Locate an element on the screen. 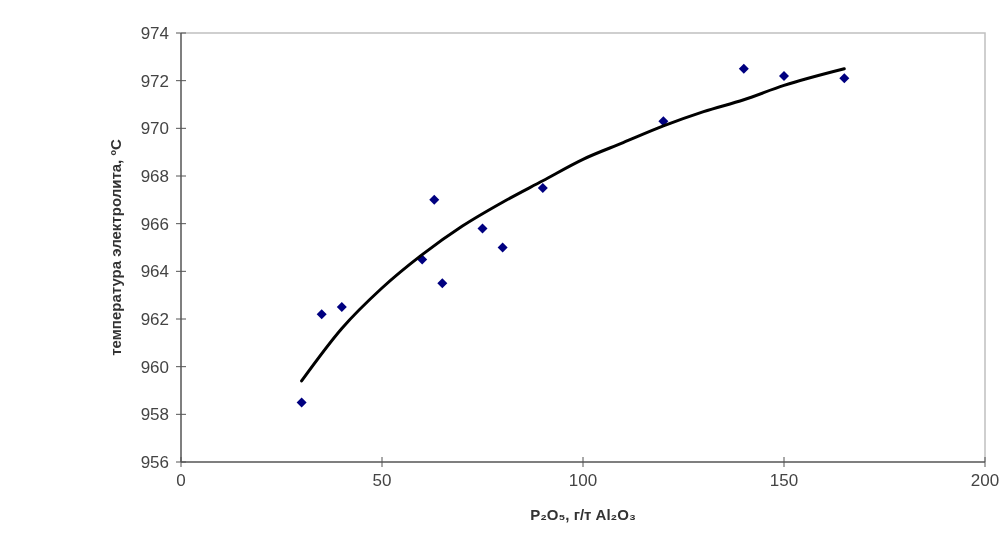 The width and height of the screenshot is (1005, 556). x-axis-title: P₂O₅, г/т Al₂O₃ is located at coordinates (583, 514).